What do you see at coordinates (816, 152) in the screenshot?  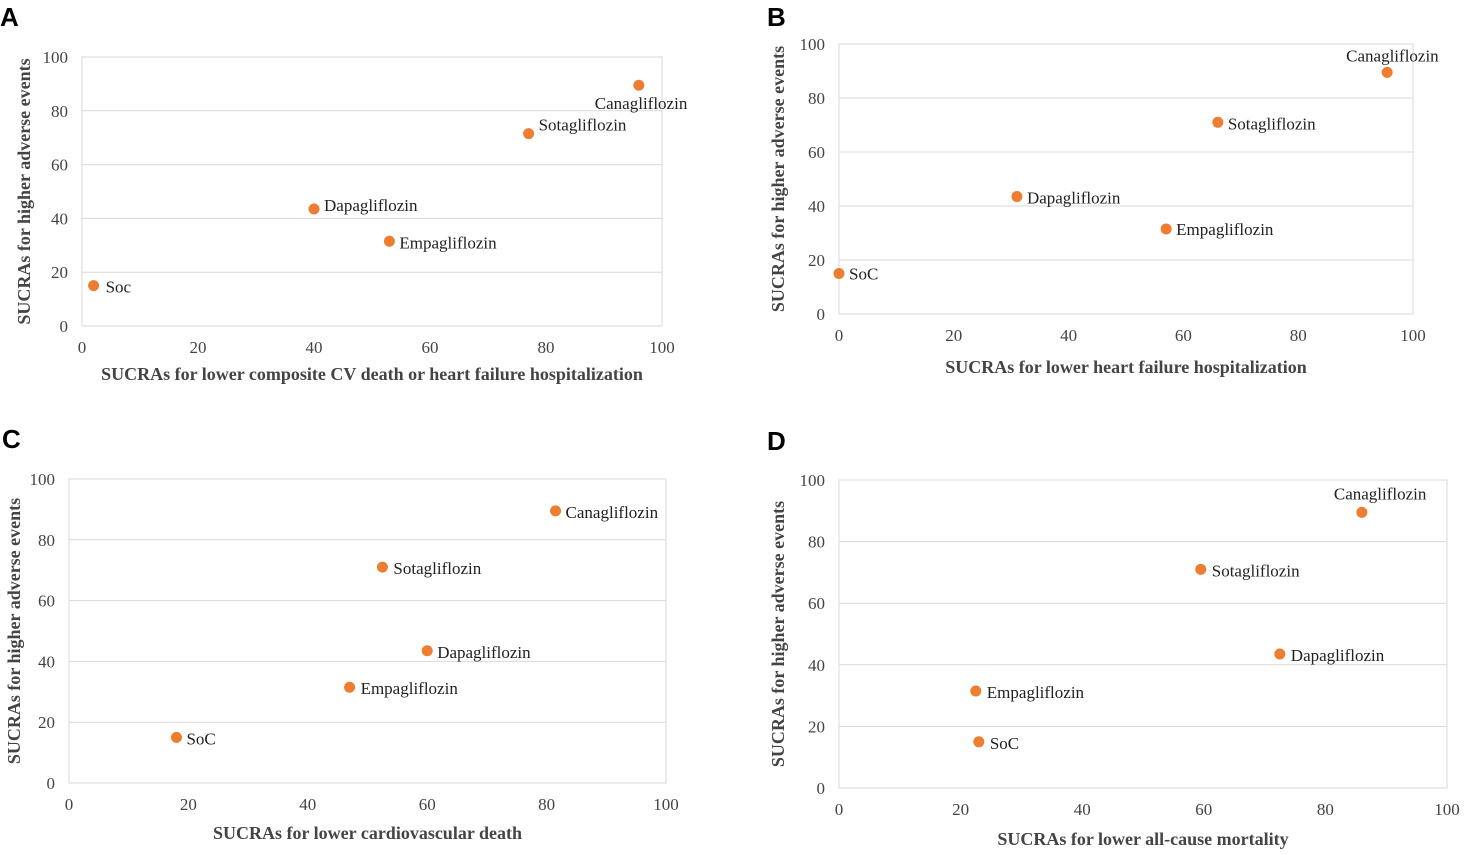 I see `panel-b-y-tick-label: 60` at bounding box center [816, 152].